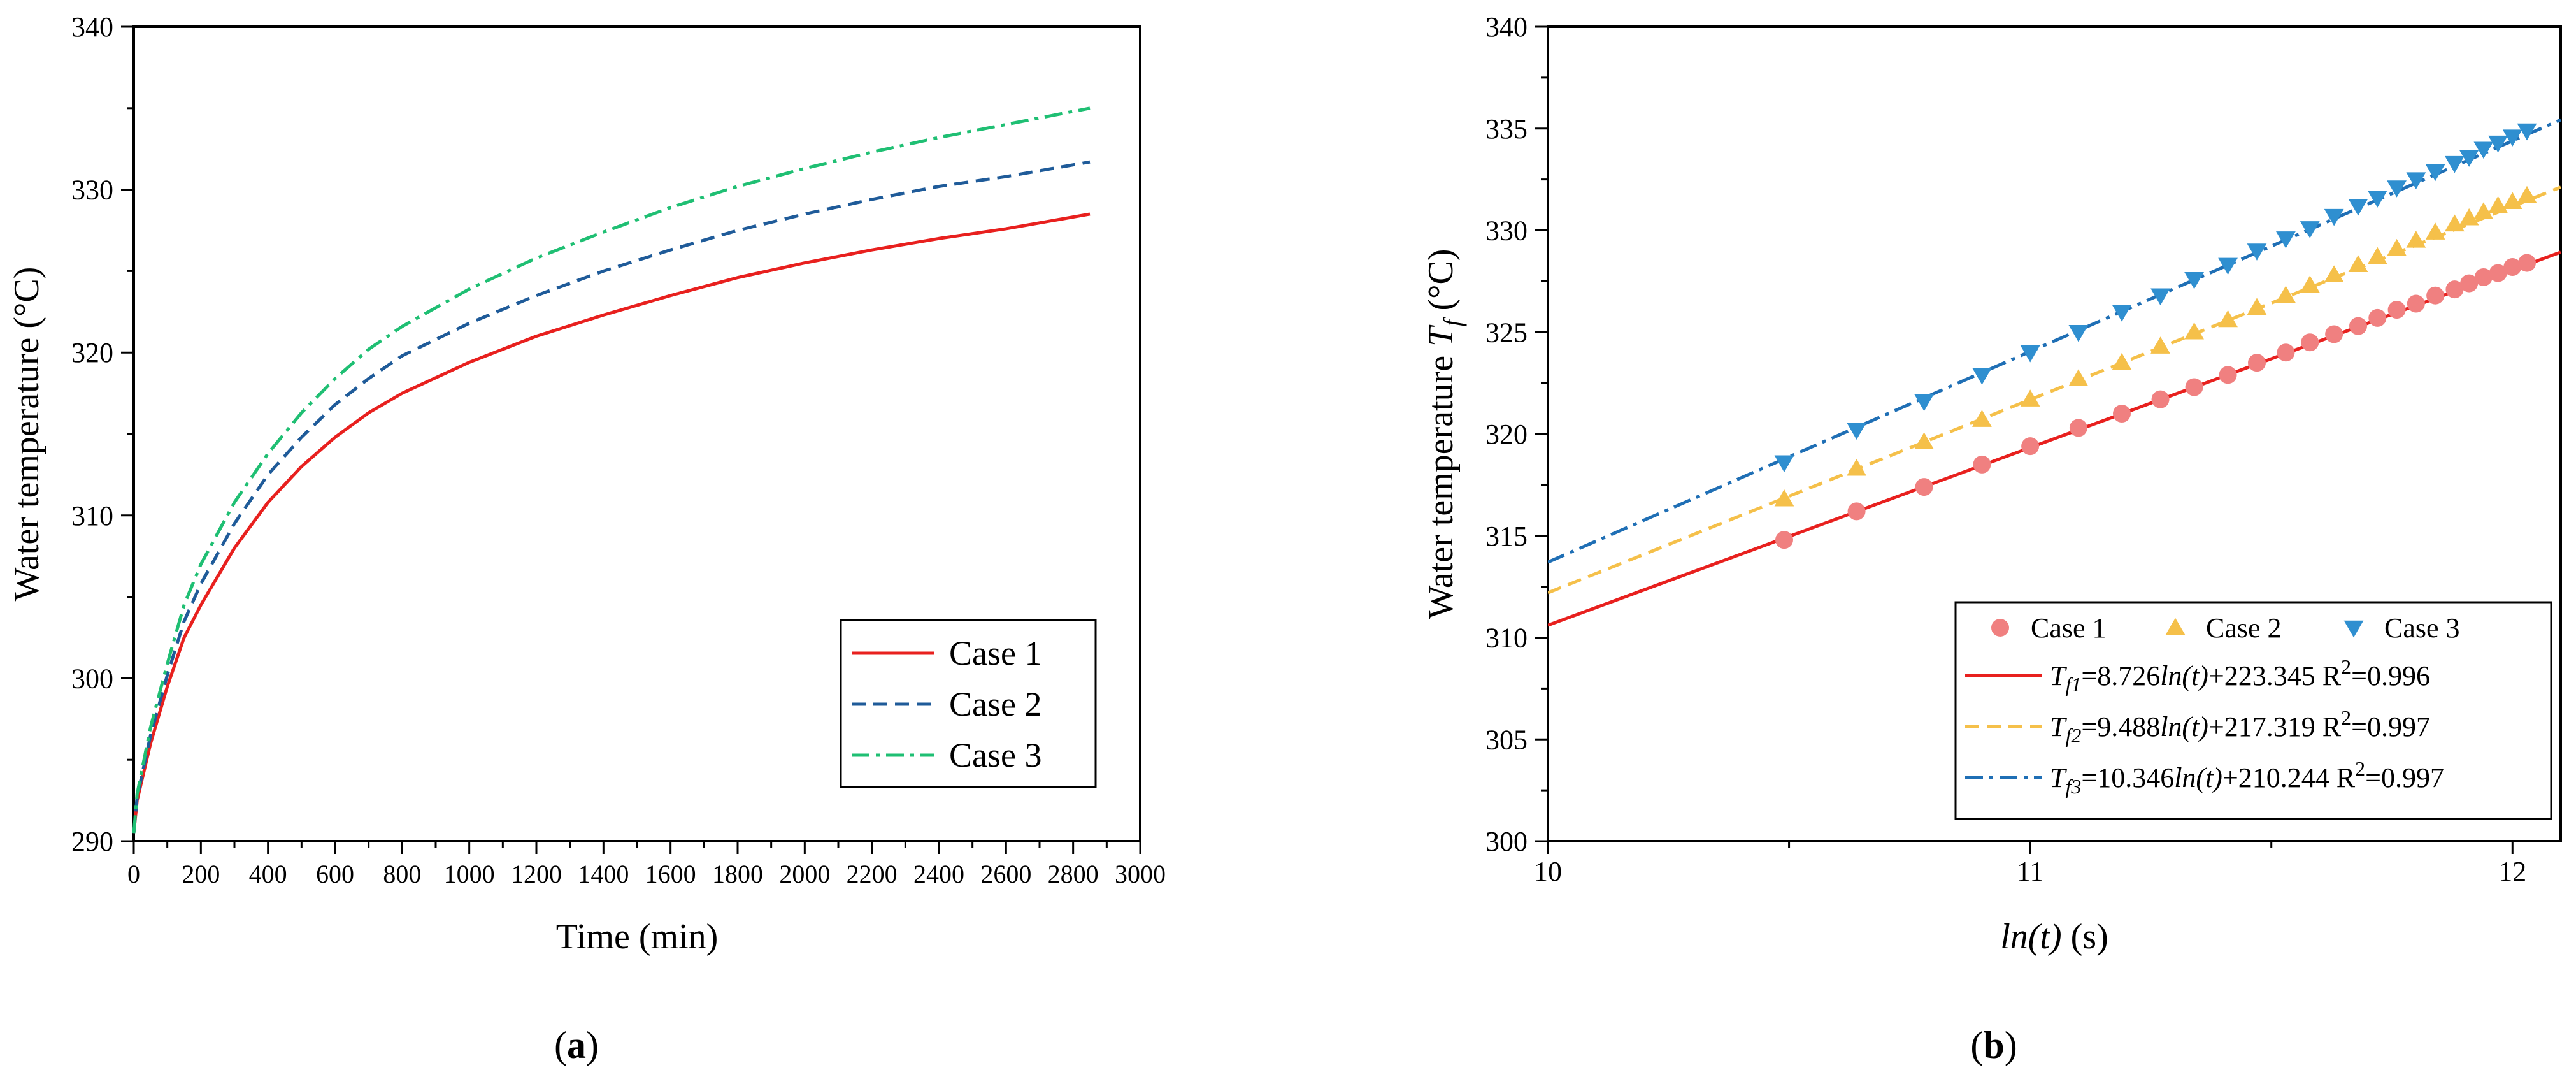 The image size is (2576, 1070). Describe the element at coordinates (133, 874) in the screenshot. I see `x-tick-label-a: 0` at that location.